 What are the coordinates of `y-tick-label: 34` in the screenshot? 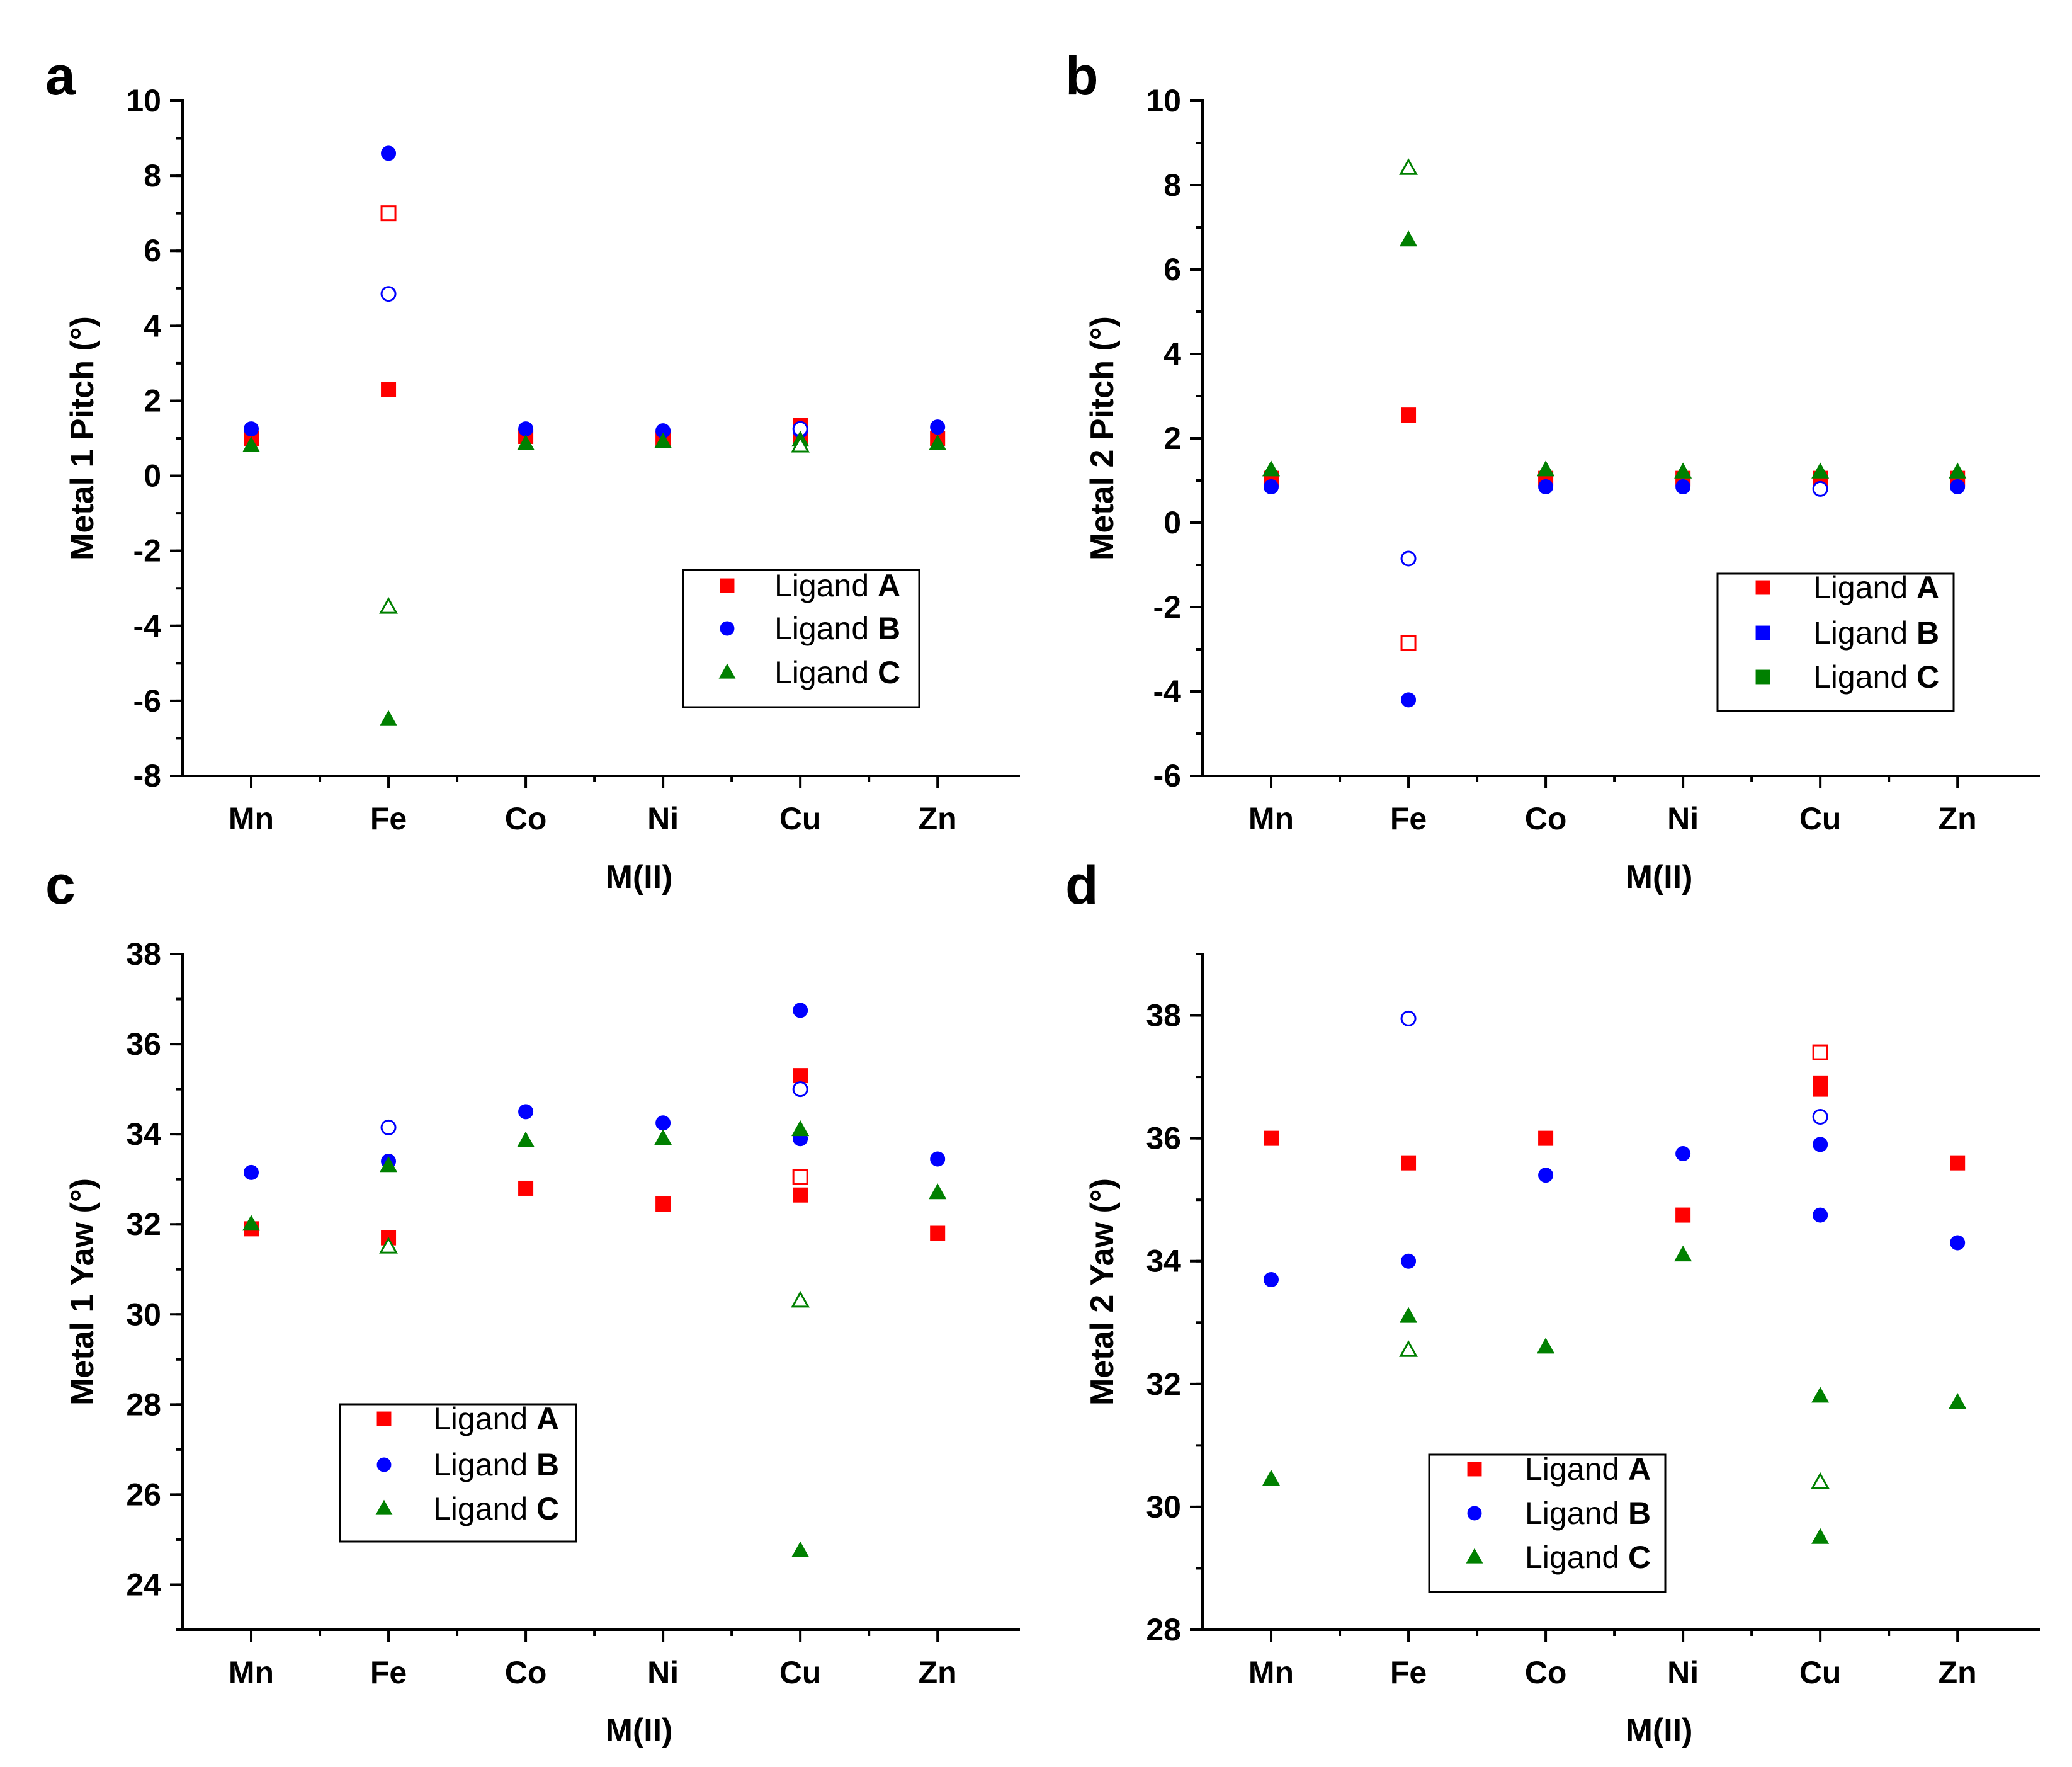 It's located at (143, 1134).